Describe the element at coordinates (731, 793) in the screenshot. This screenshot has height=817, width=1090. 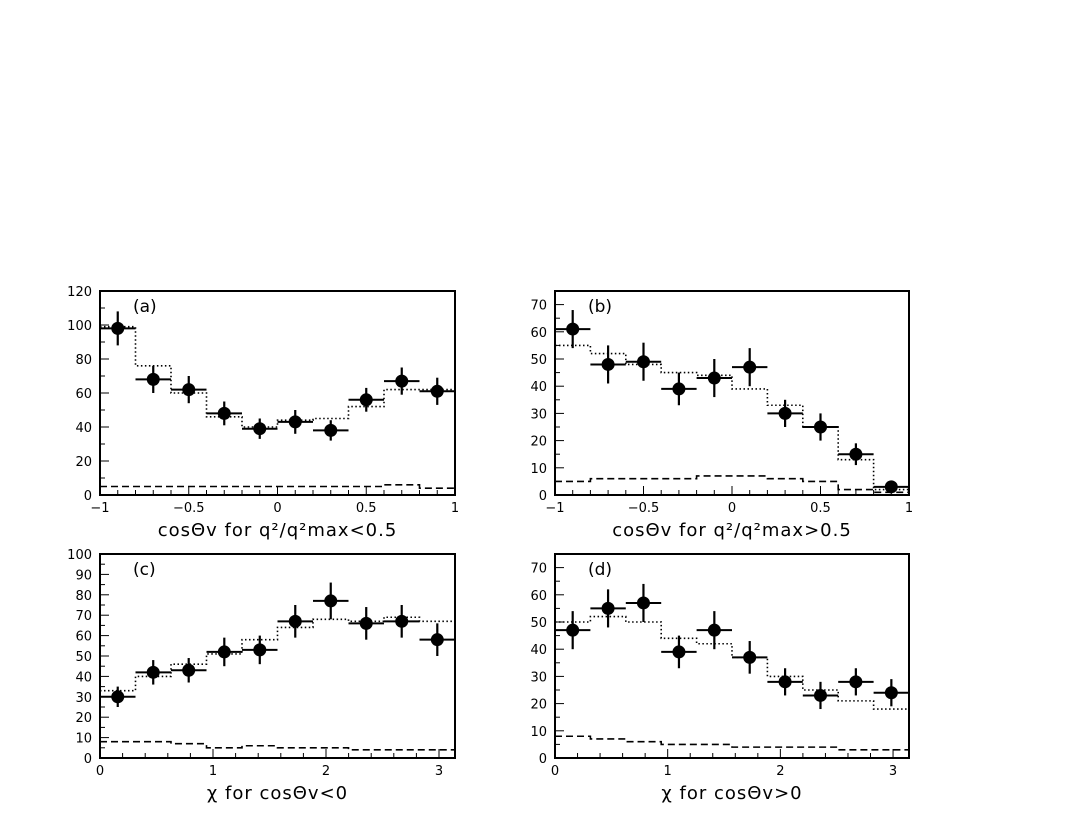
I see `x-axis-title: χ for cosΘv>0` at that location.